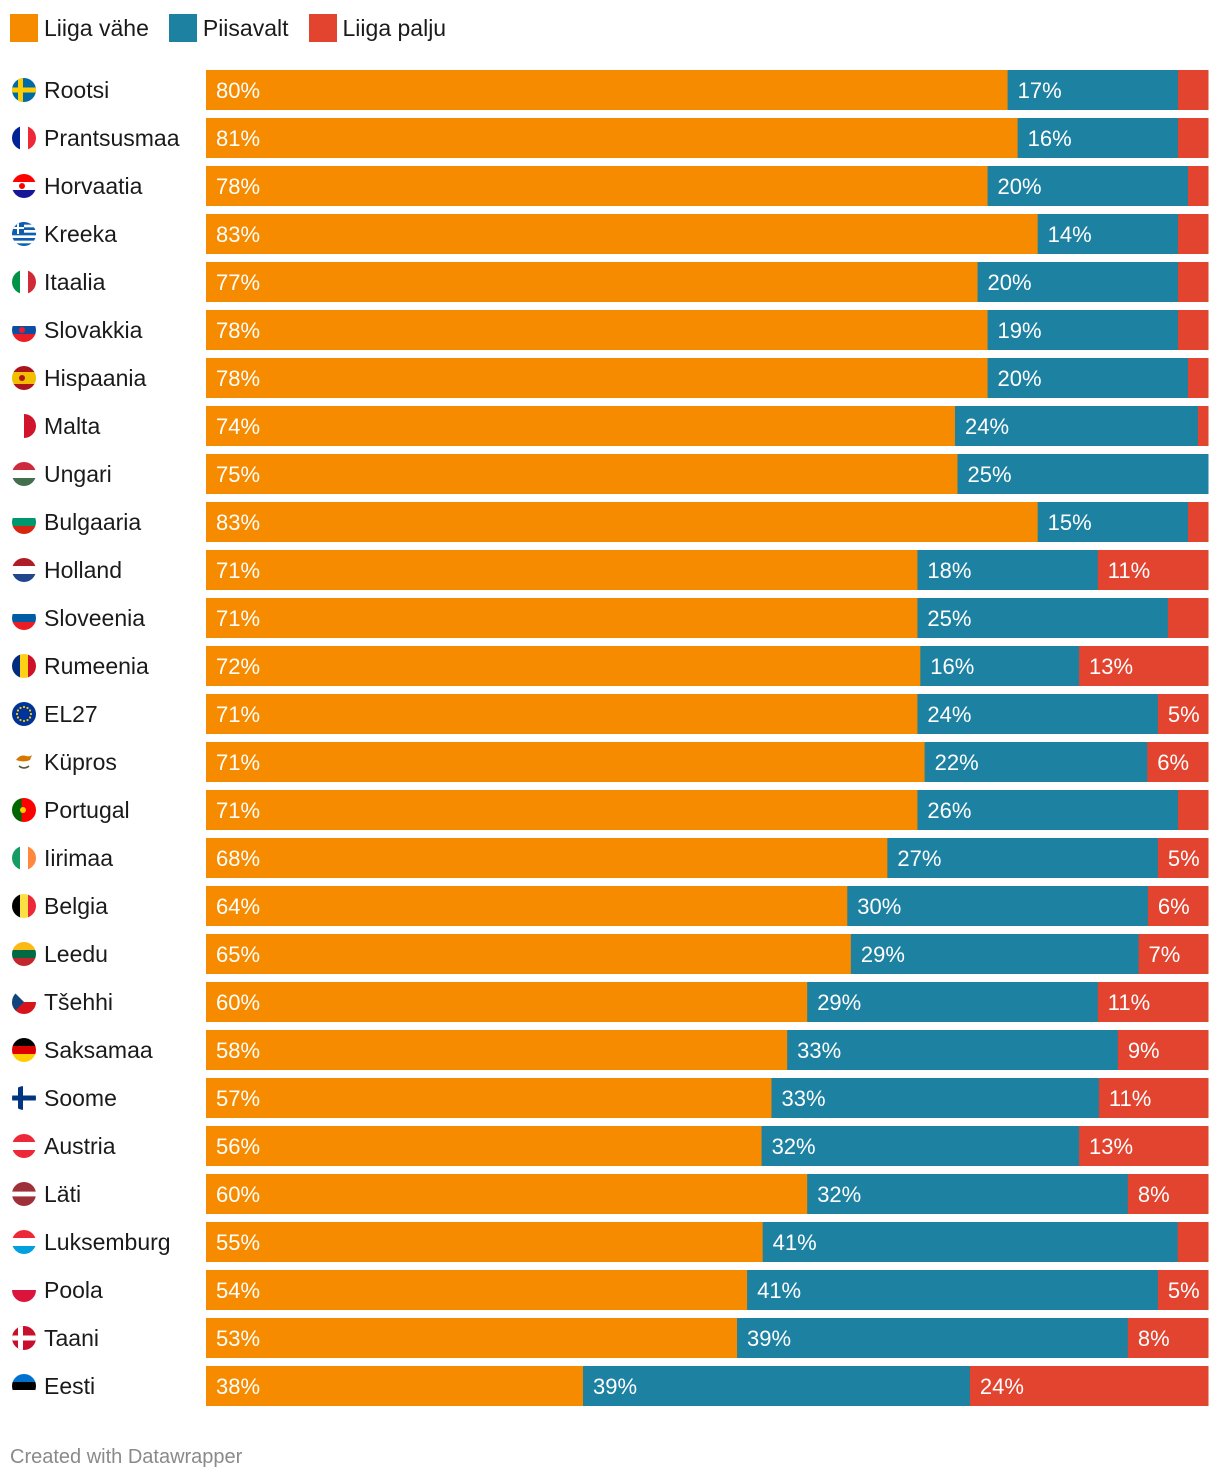 Image resolution: width=1220 pixels, height=1482 pixels. What do you see at coordinates (76, 906) in the screenshot?
I see `row-label: Belgia` at bounding box center [76, 906].